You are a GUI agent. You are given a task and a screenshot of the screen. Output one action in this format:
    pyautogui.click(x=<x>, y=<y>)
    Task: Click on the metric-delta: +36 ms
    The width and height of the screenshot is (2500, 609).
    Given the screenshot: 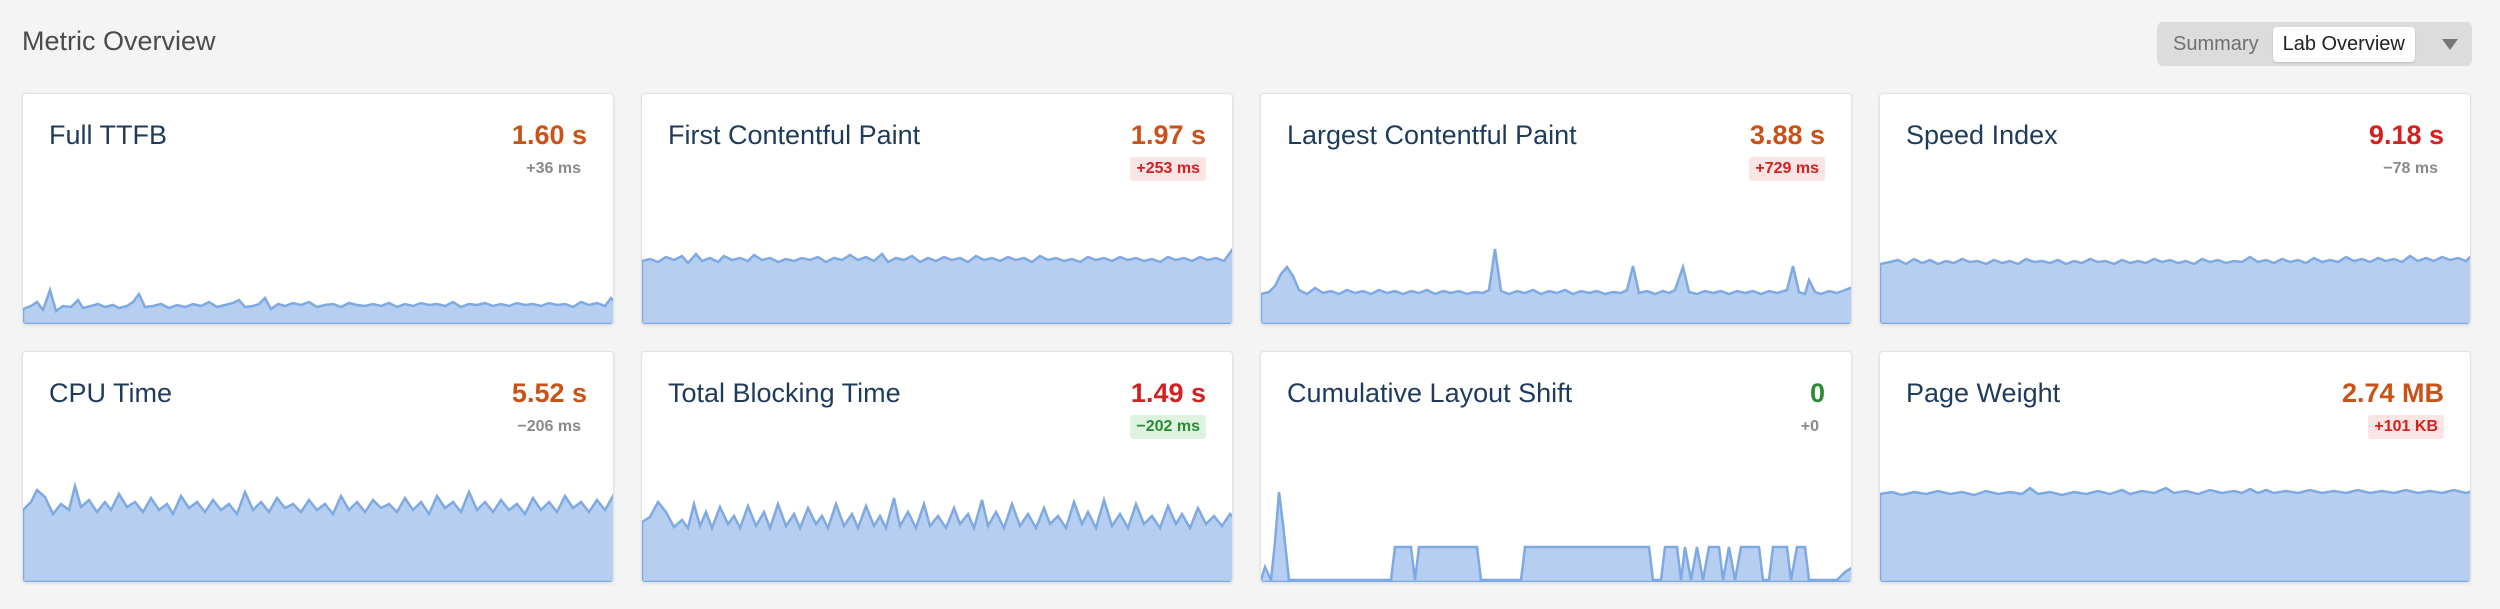 What is the action you would take?
    pyautogui.click(x=553, y=168)
    